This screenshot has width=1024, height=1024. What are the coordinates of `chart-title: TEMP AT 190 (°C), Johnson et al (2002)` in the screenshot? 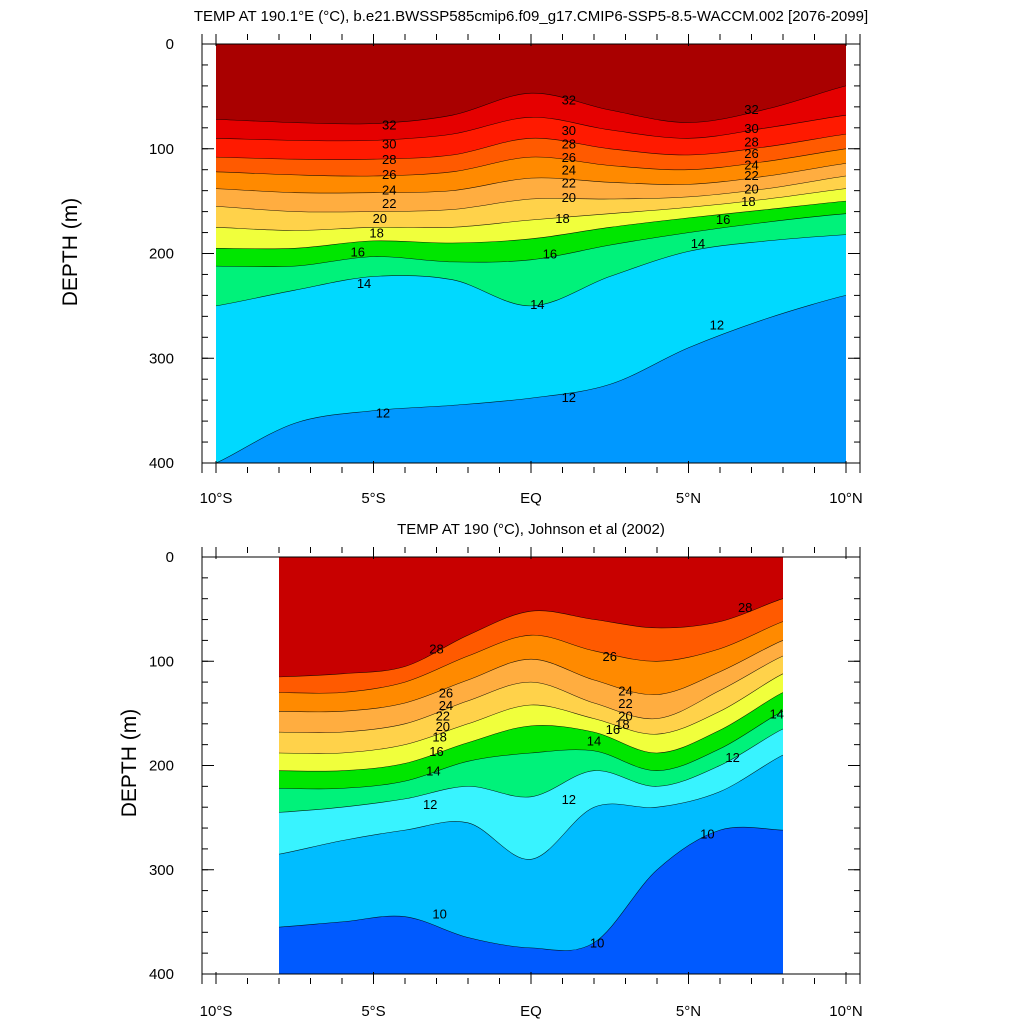 It's located at (531, 529).